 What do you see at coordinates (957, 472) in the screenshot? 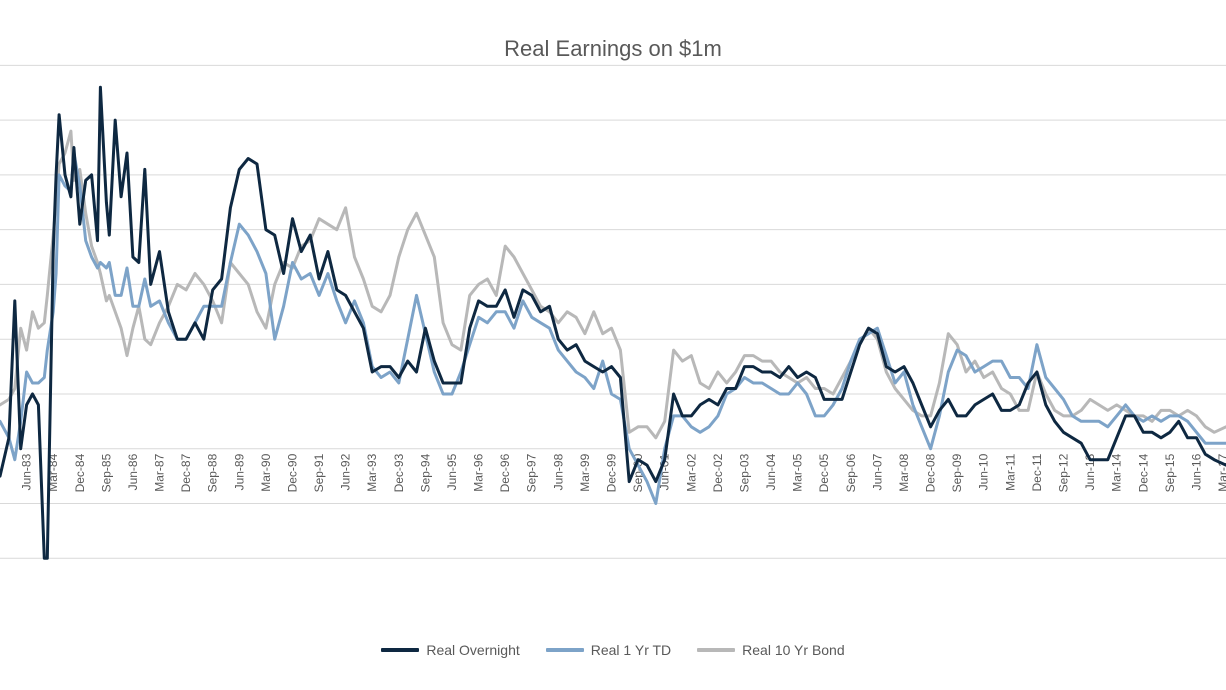
I see `x-tick-label: Sep-09` at bounding box center [957, 472].